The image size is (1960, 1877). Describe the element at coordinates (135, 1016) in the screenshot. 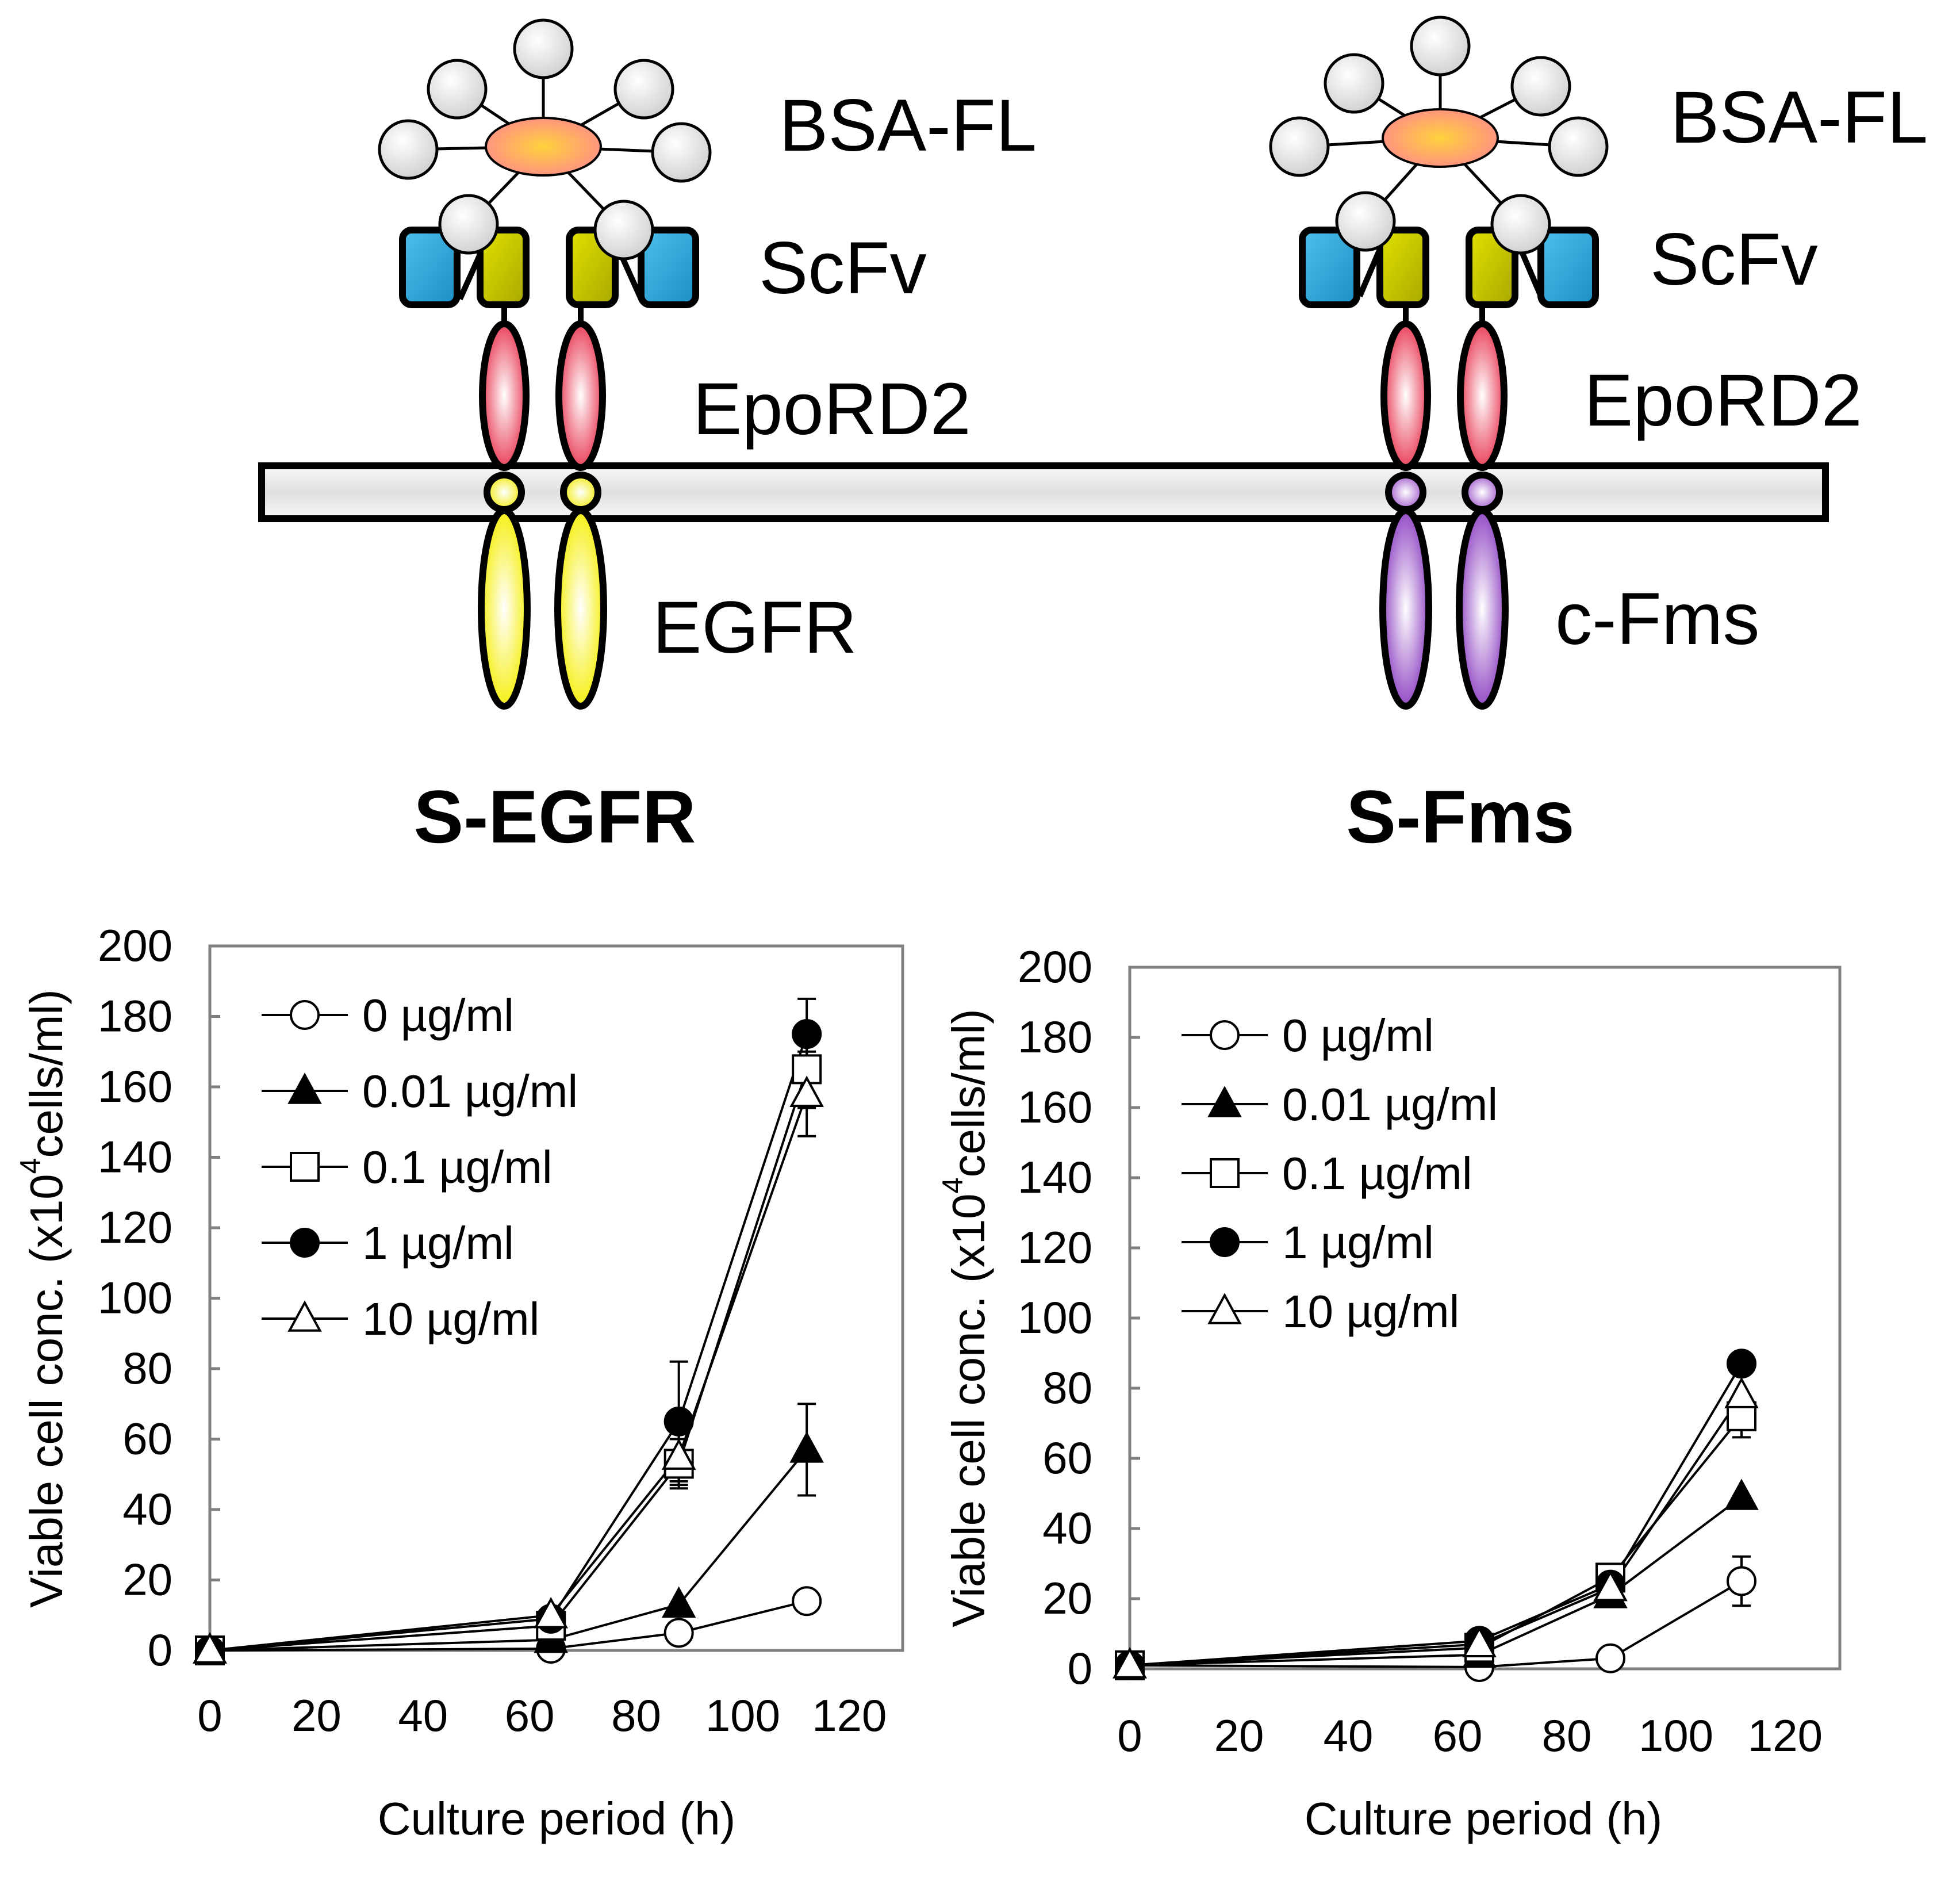

I see `y-tick-label: 180` at that location.